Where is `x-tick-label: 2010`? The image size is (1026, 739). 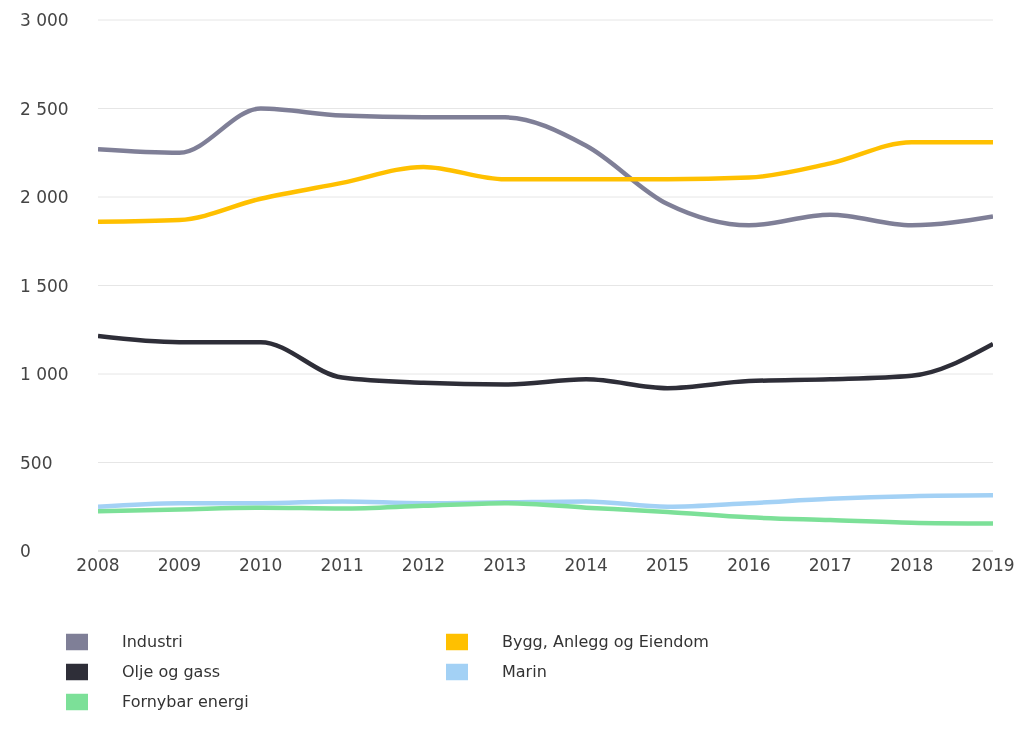 x-tick-label: 2010 is located at coordinates (261, 565).